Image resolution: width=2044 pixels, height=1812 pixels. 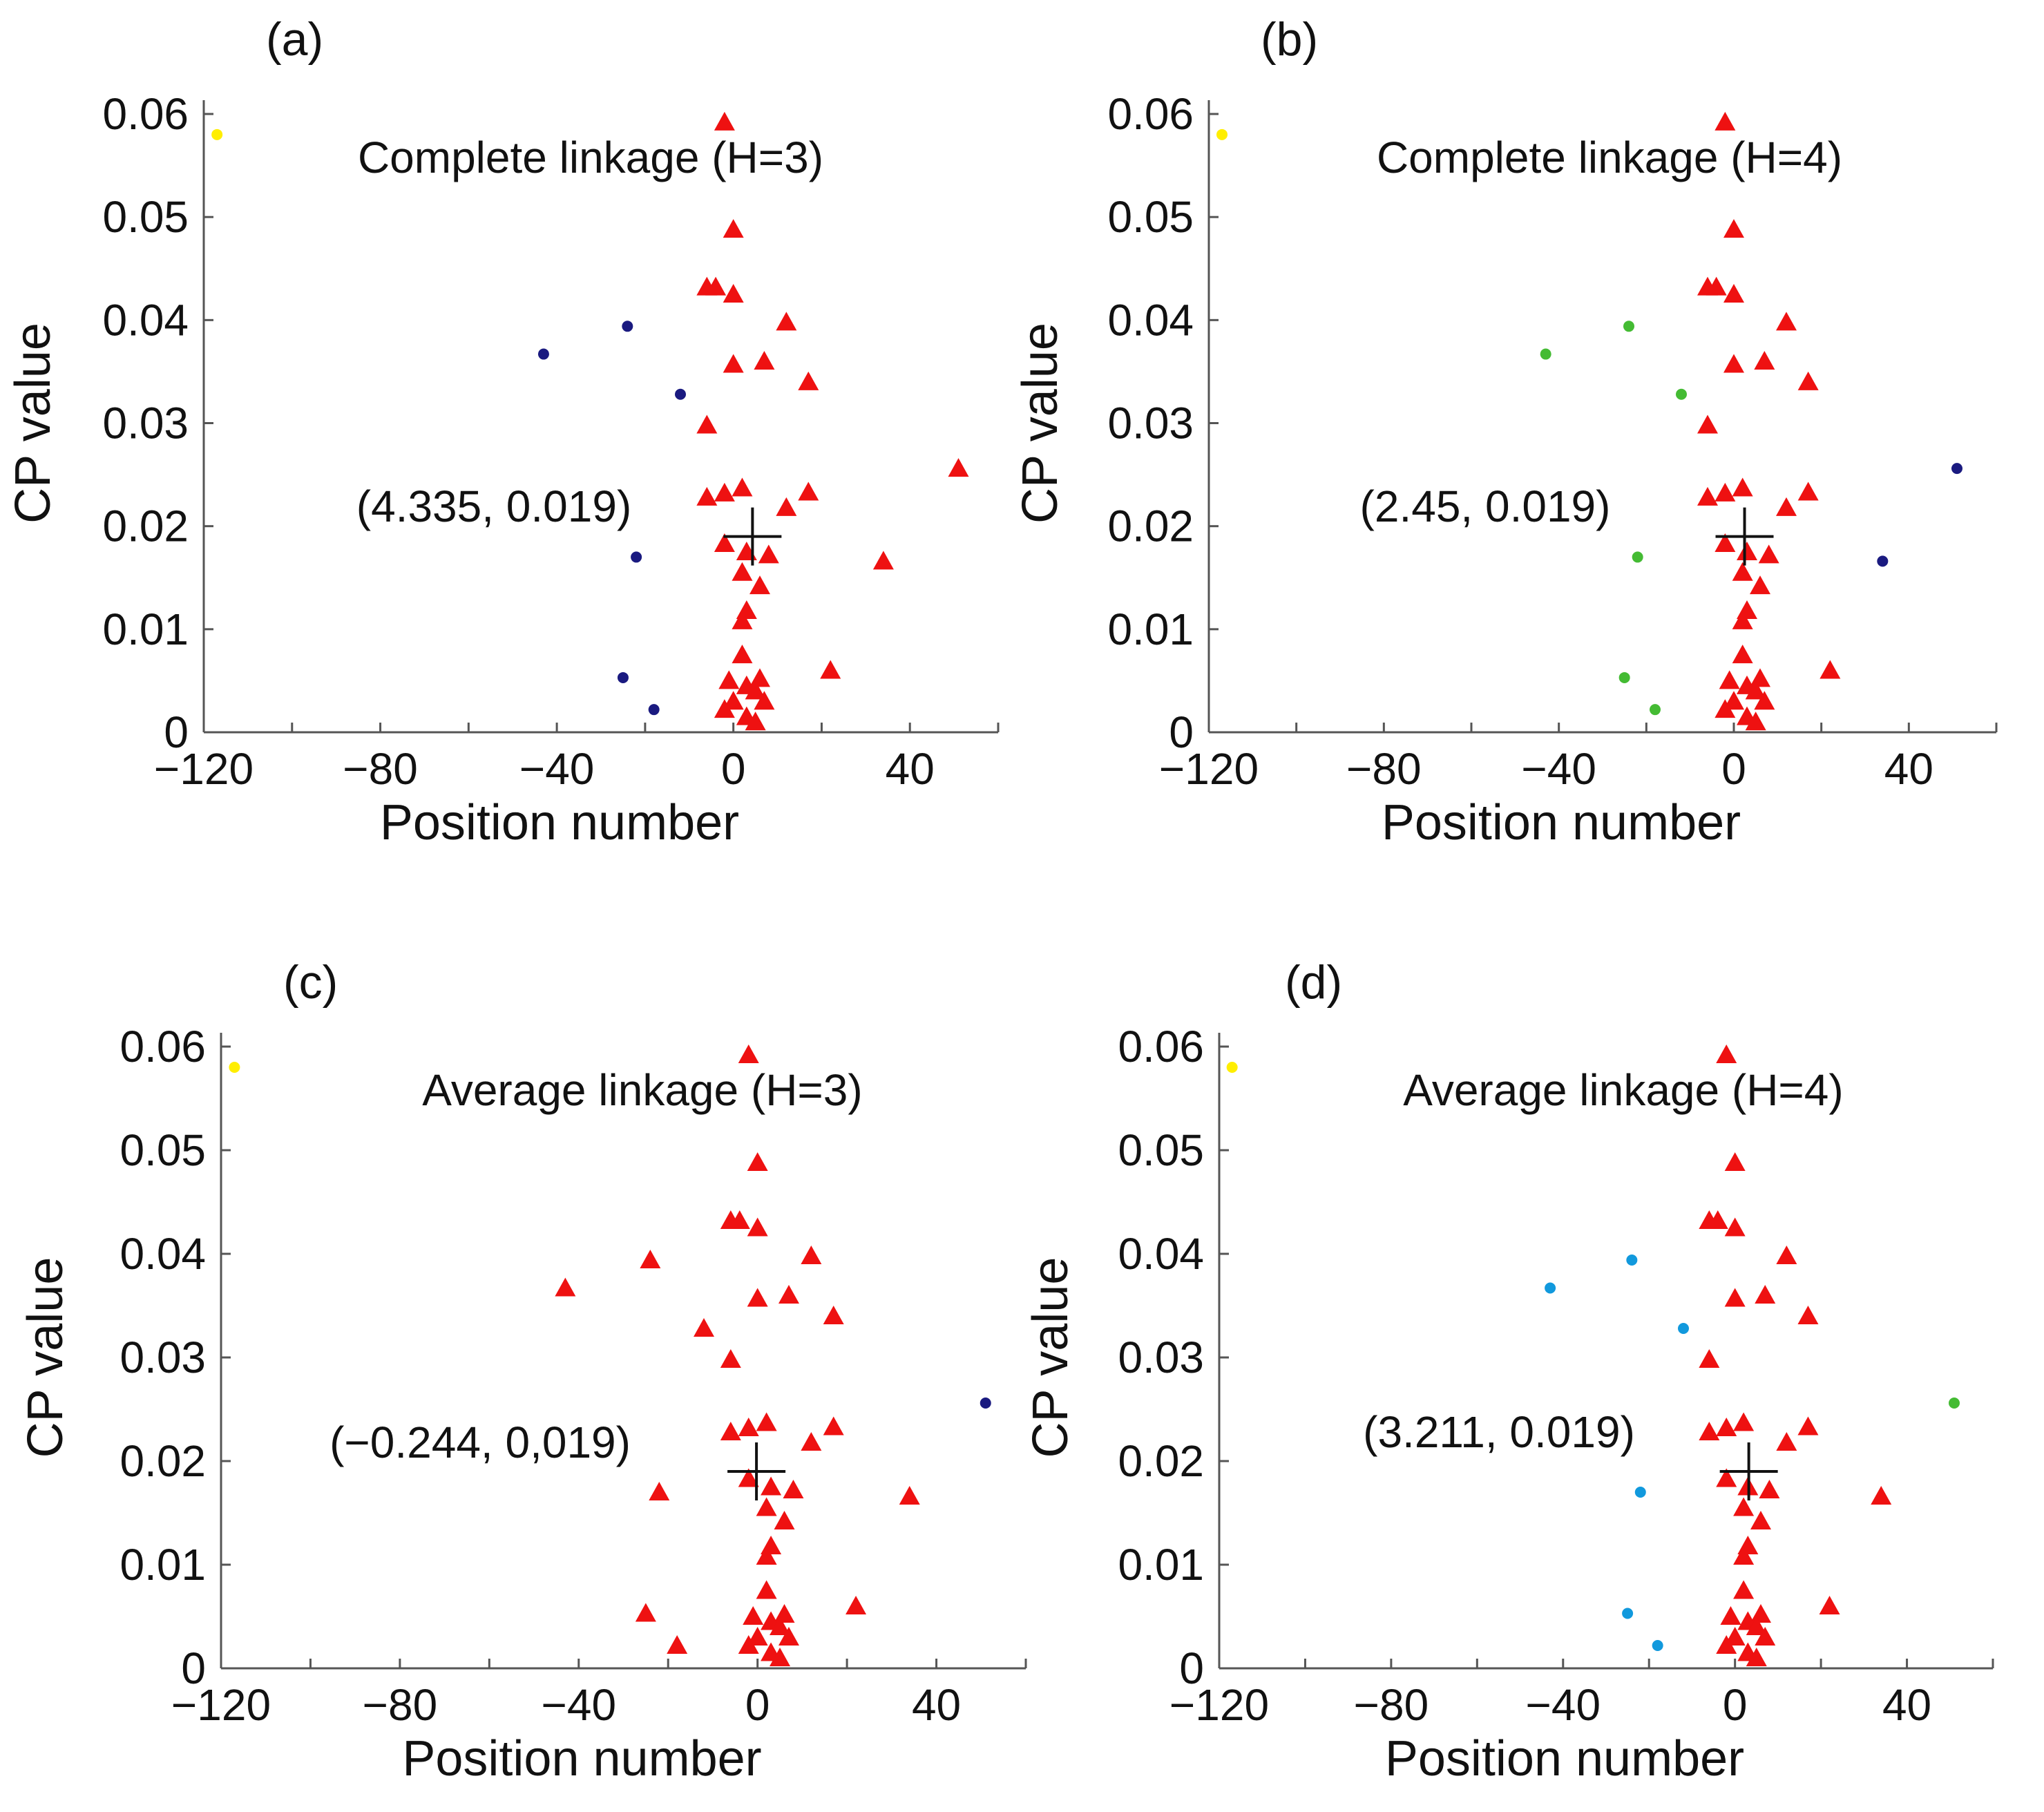 I want to click on chart-subtitle: Average linkage (H=3), so click(x=642, y=1090).